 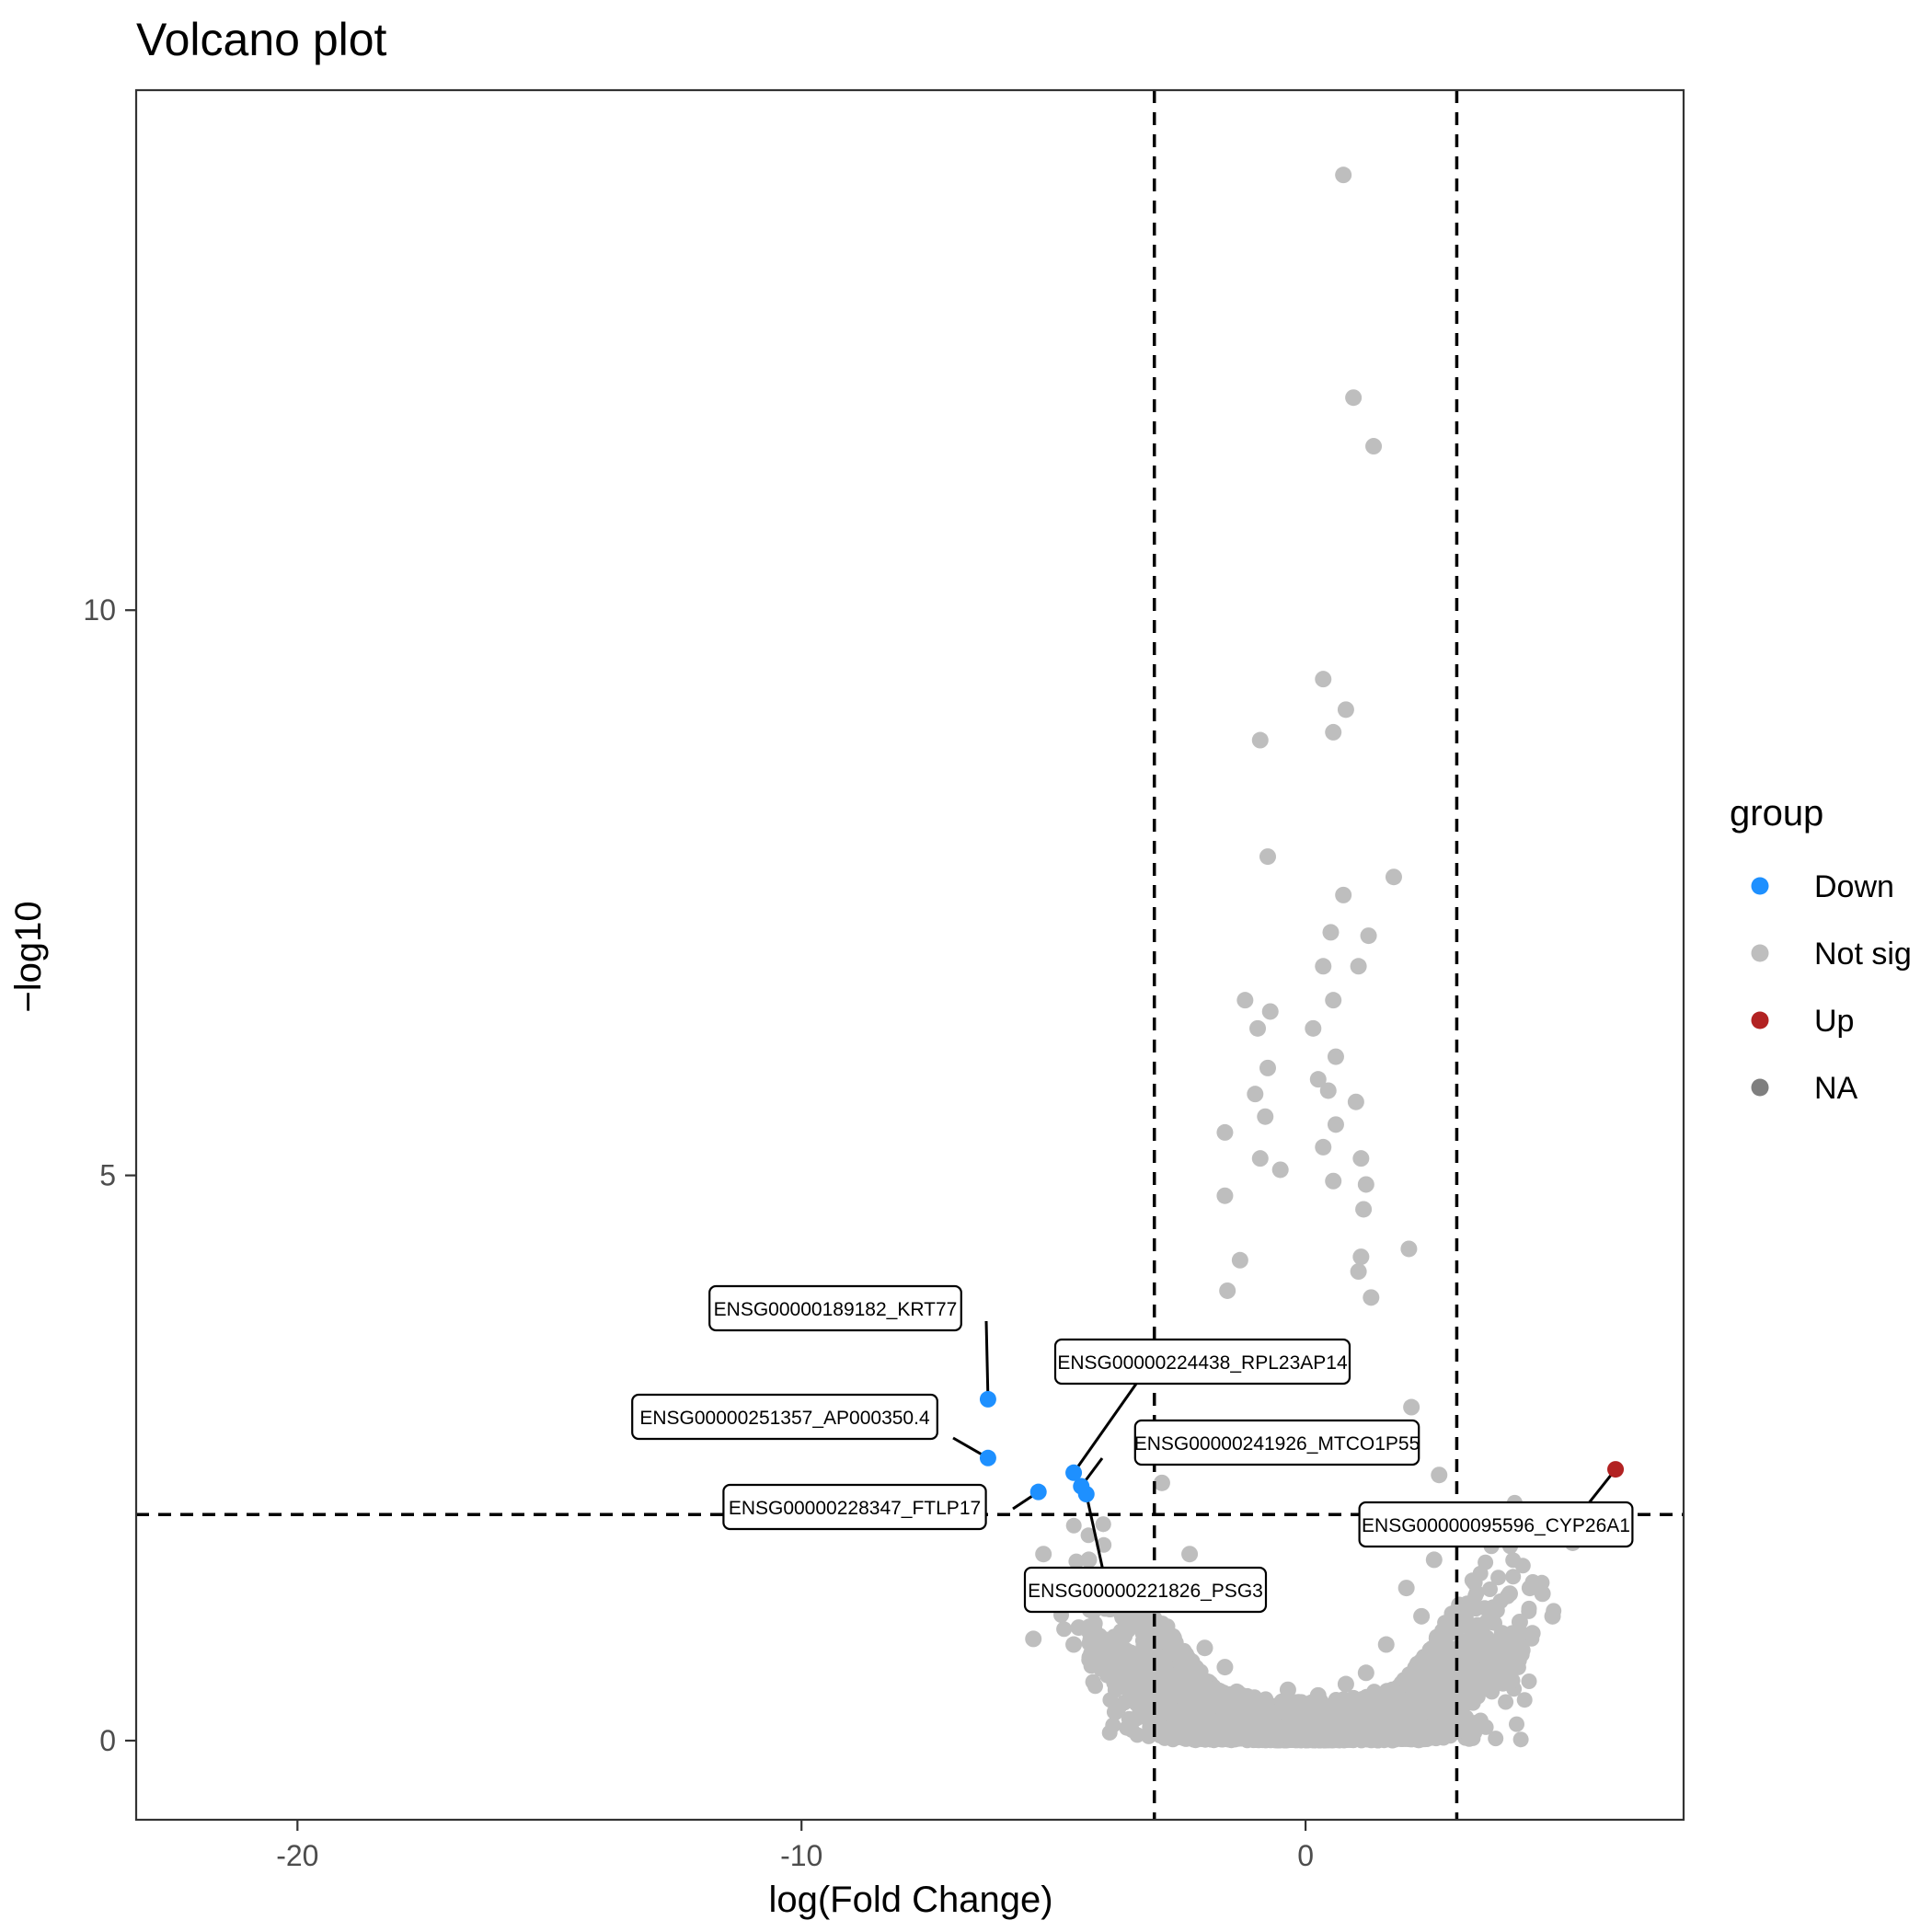 I want to click on not-sig-cloud, so click(x=1307, y=1621).